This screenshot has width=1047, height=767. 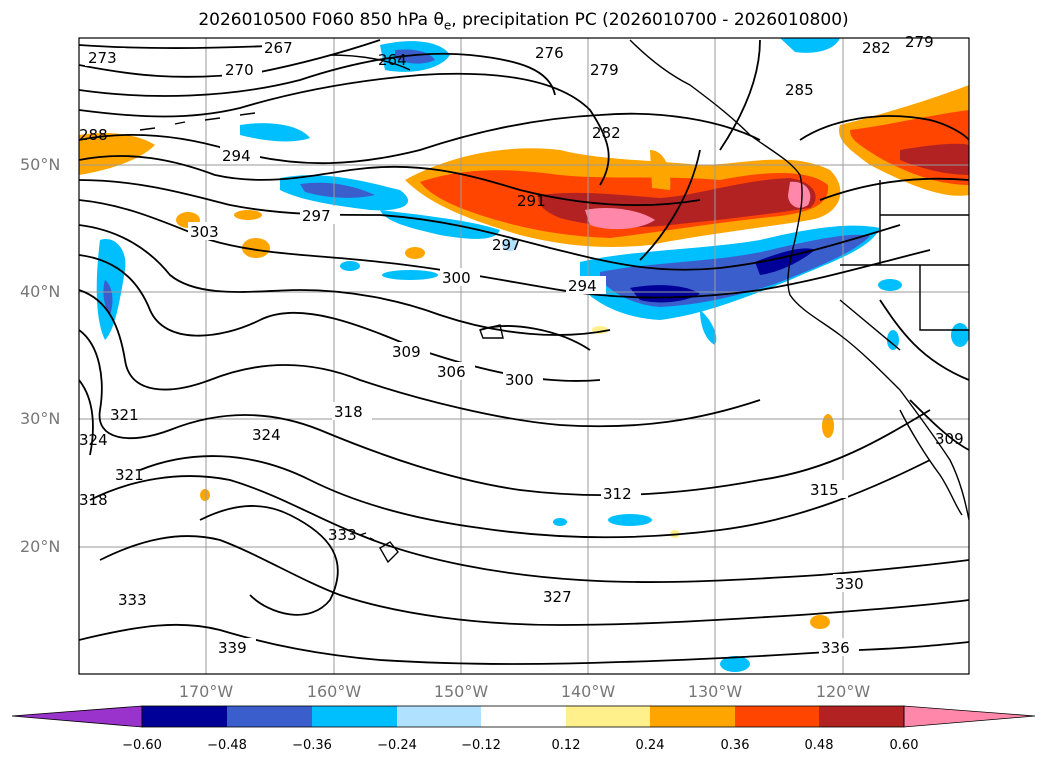 What do you see at coordinates (715, 691) in the screenshot?
I see `lon-label-130w: 130°W` at bounding box center [715, 691].